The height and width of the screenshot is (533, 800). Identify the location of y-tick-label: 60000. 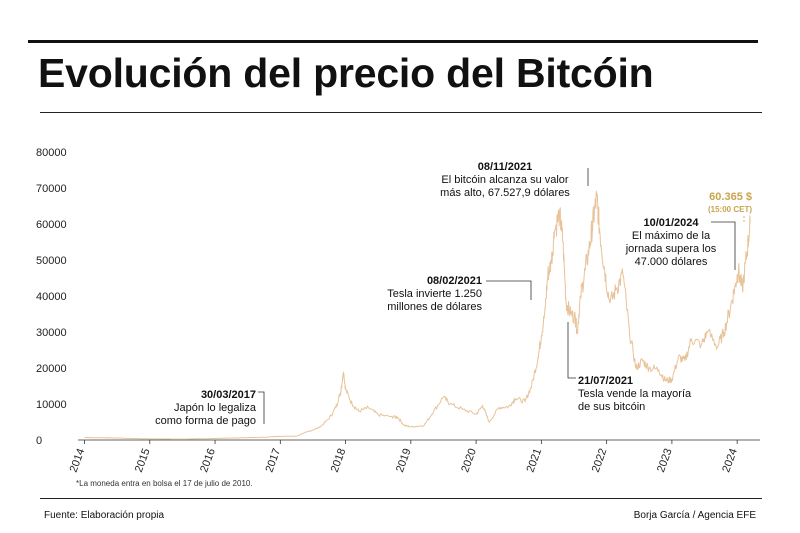
(51, 225).